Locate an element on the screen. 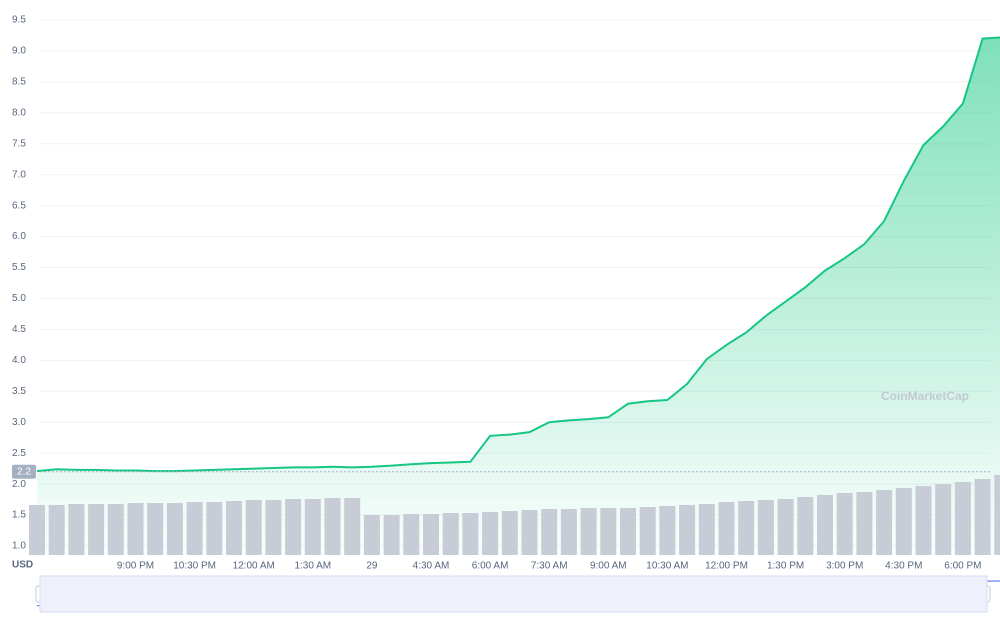 This screenshot has height=625, width=1000. y-tick-label: 6.0 is located at coordinates (19, 236).